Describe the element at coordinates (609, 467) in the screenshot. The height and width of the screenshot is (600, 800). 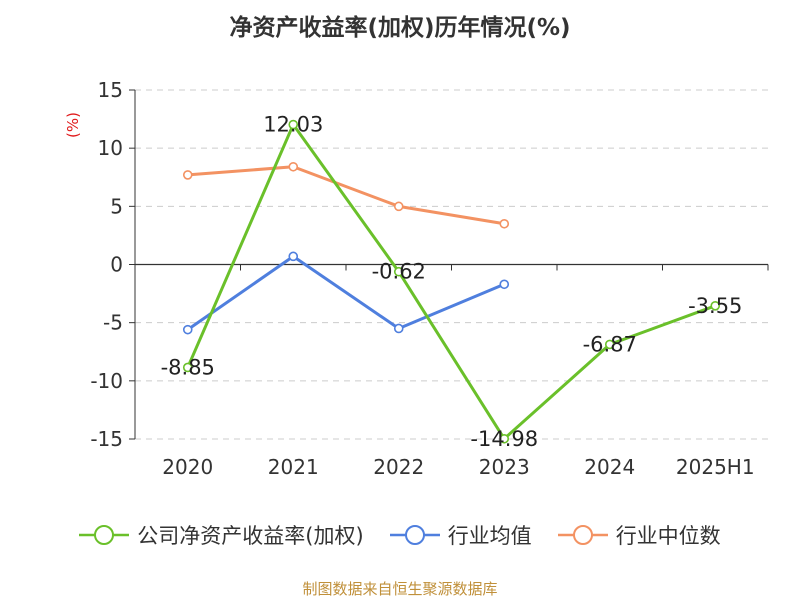
I see `x-tick-label: 2024` at that location.